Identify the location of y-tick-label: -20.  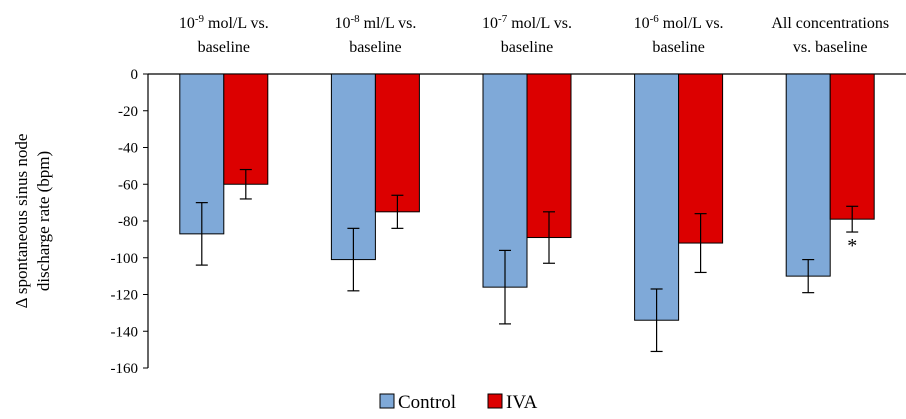
(128, 112).